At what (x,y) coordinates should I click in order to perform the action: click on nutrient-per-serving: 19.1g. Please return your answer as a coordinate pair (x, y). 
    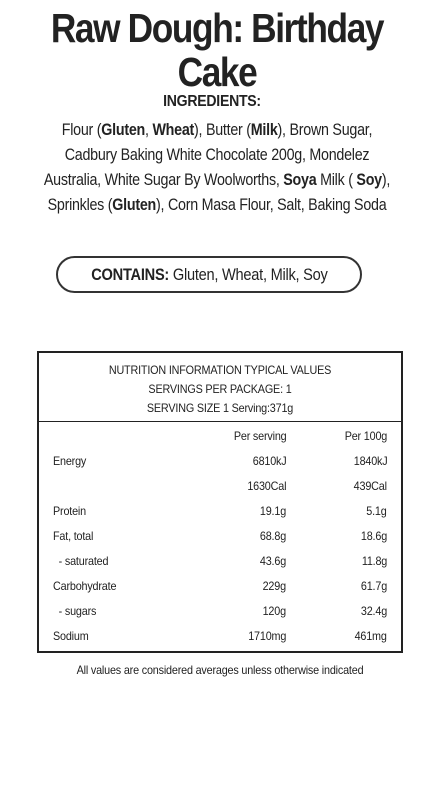
    Looking at the image, I should click on (272, 511).